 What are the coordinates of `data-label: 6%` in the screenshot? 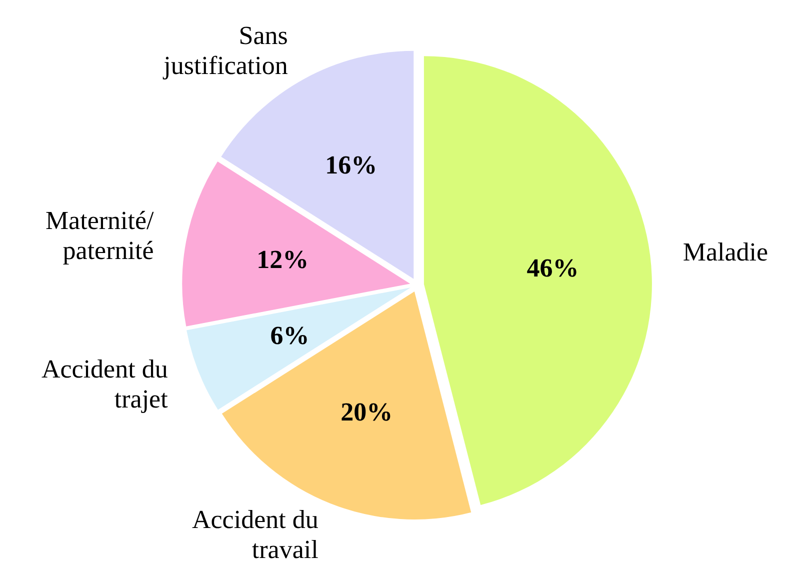 It's located at (290, 335).